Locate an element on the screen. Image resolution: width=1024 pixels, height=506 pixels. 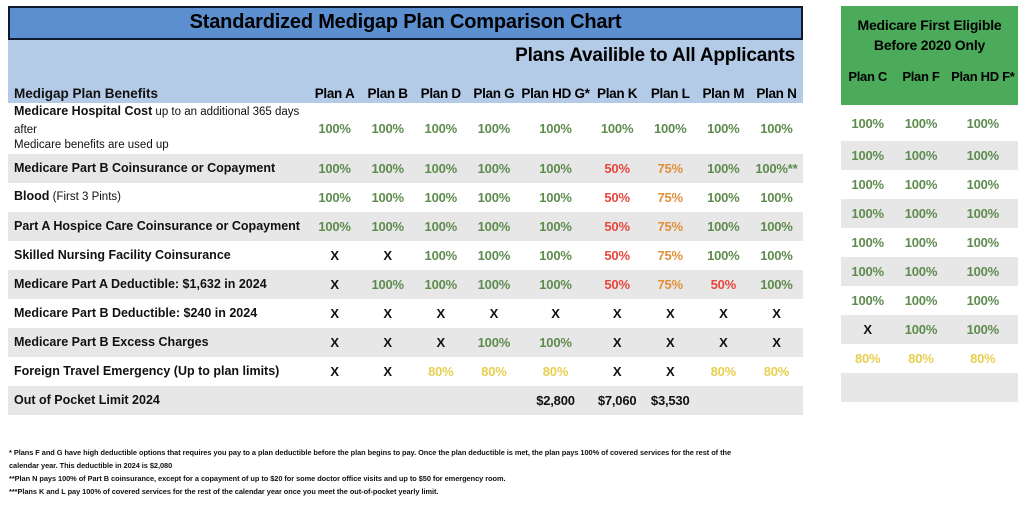
cell-plan-n: 80% is located at coordinates (776, 371).